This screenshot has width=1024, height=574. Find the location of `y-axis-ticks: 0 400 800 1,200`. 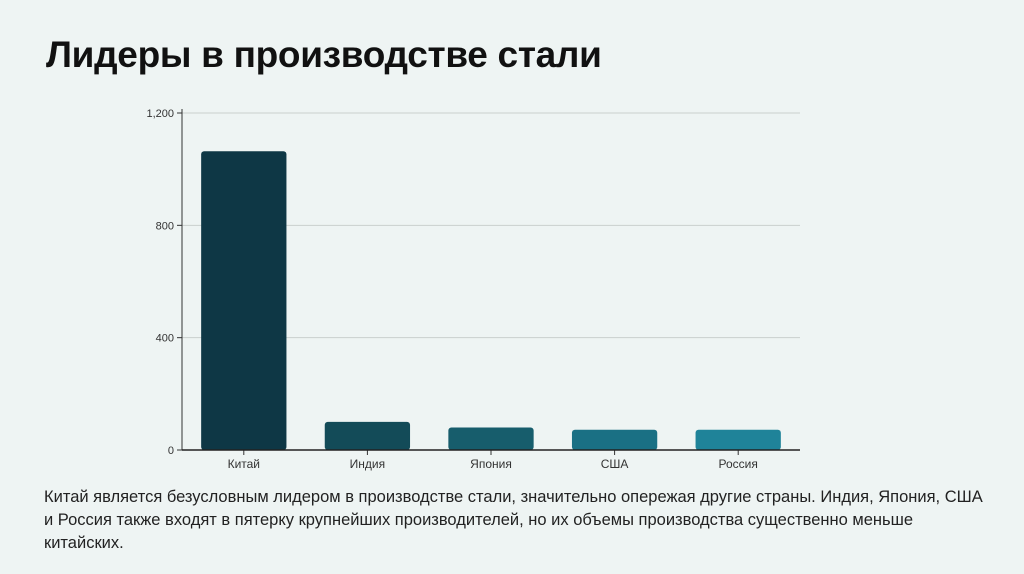

y-axis-ticks: 0 400 800 1,200 is located at coordinates (164, 282).